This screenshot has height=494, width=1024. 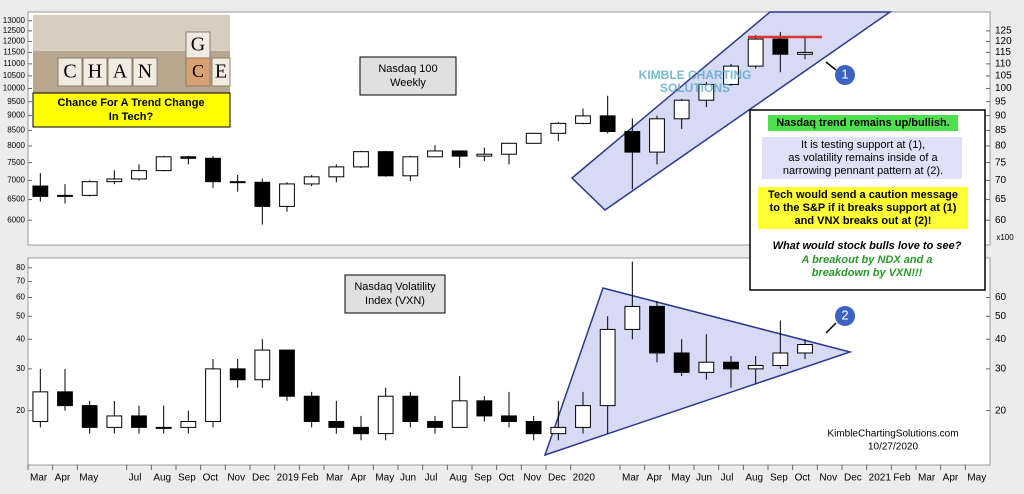 What do you see at coordinates (892, 434) in the screenshot?
I see `credit: KimbleChartingSolutions.com` at bounding box center [892, 434].